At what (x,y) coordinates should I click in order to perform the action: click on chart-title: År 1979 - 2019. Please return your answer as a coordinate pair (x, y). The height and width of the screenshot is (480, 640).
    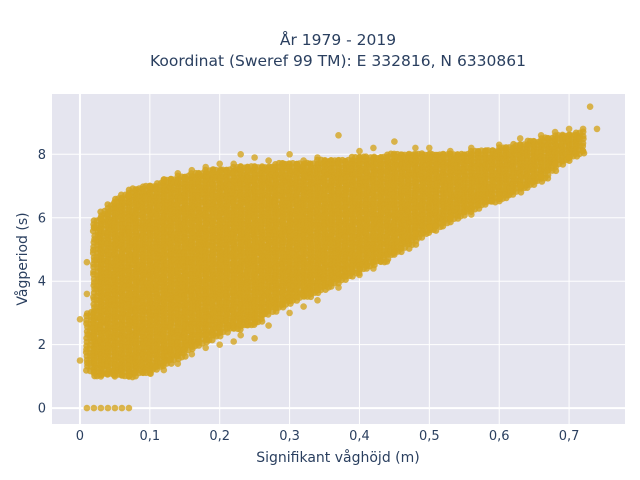
    Looking at the image, I should click on (338, 39).